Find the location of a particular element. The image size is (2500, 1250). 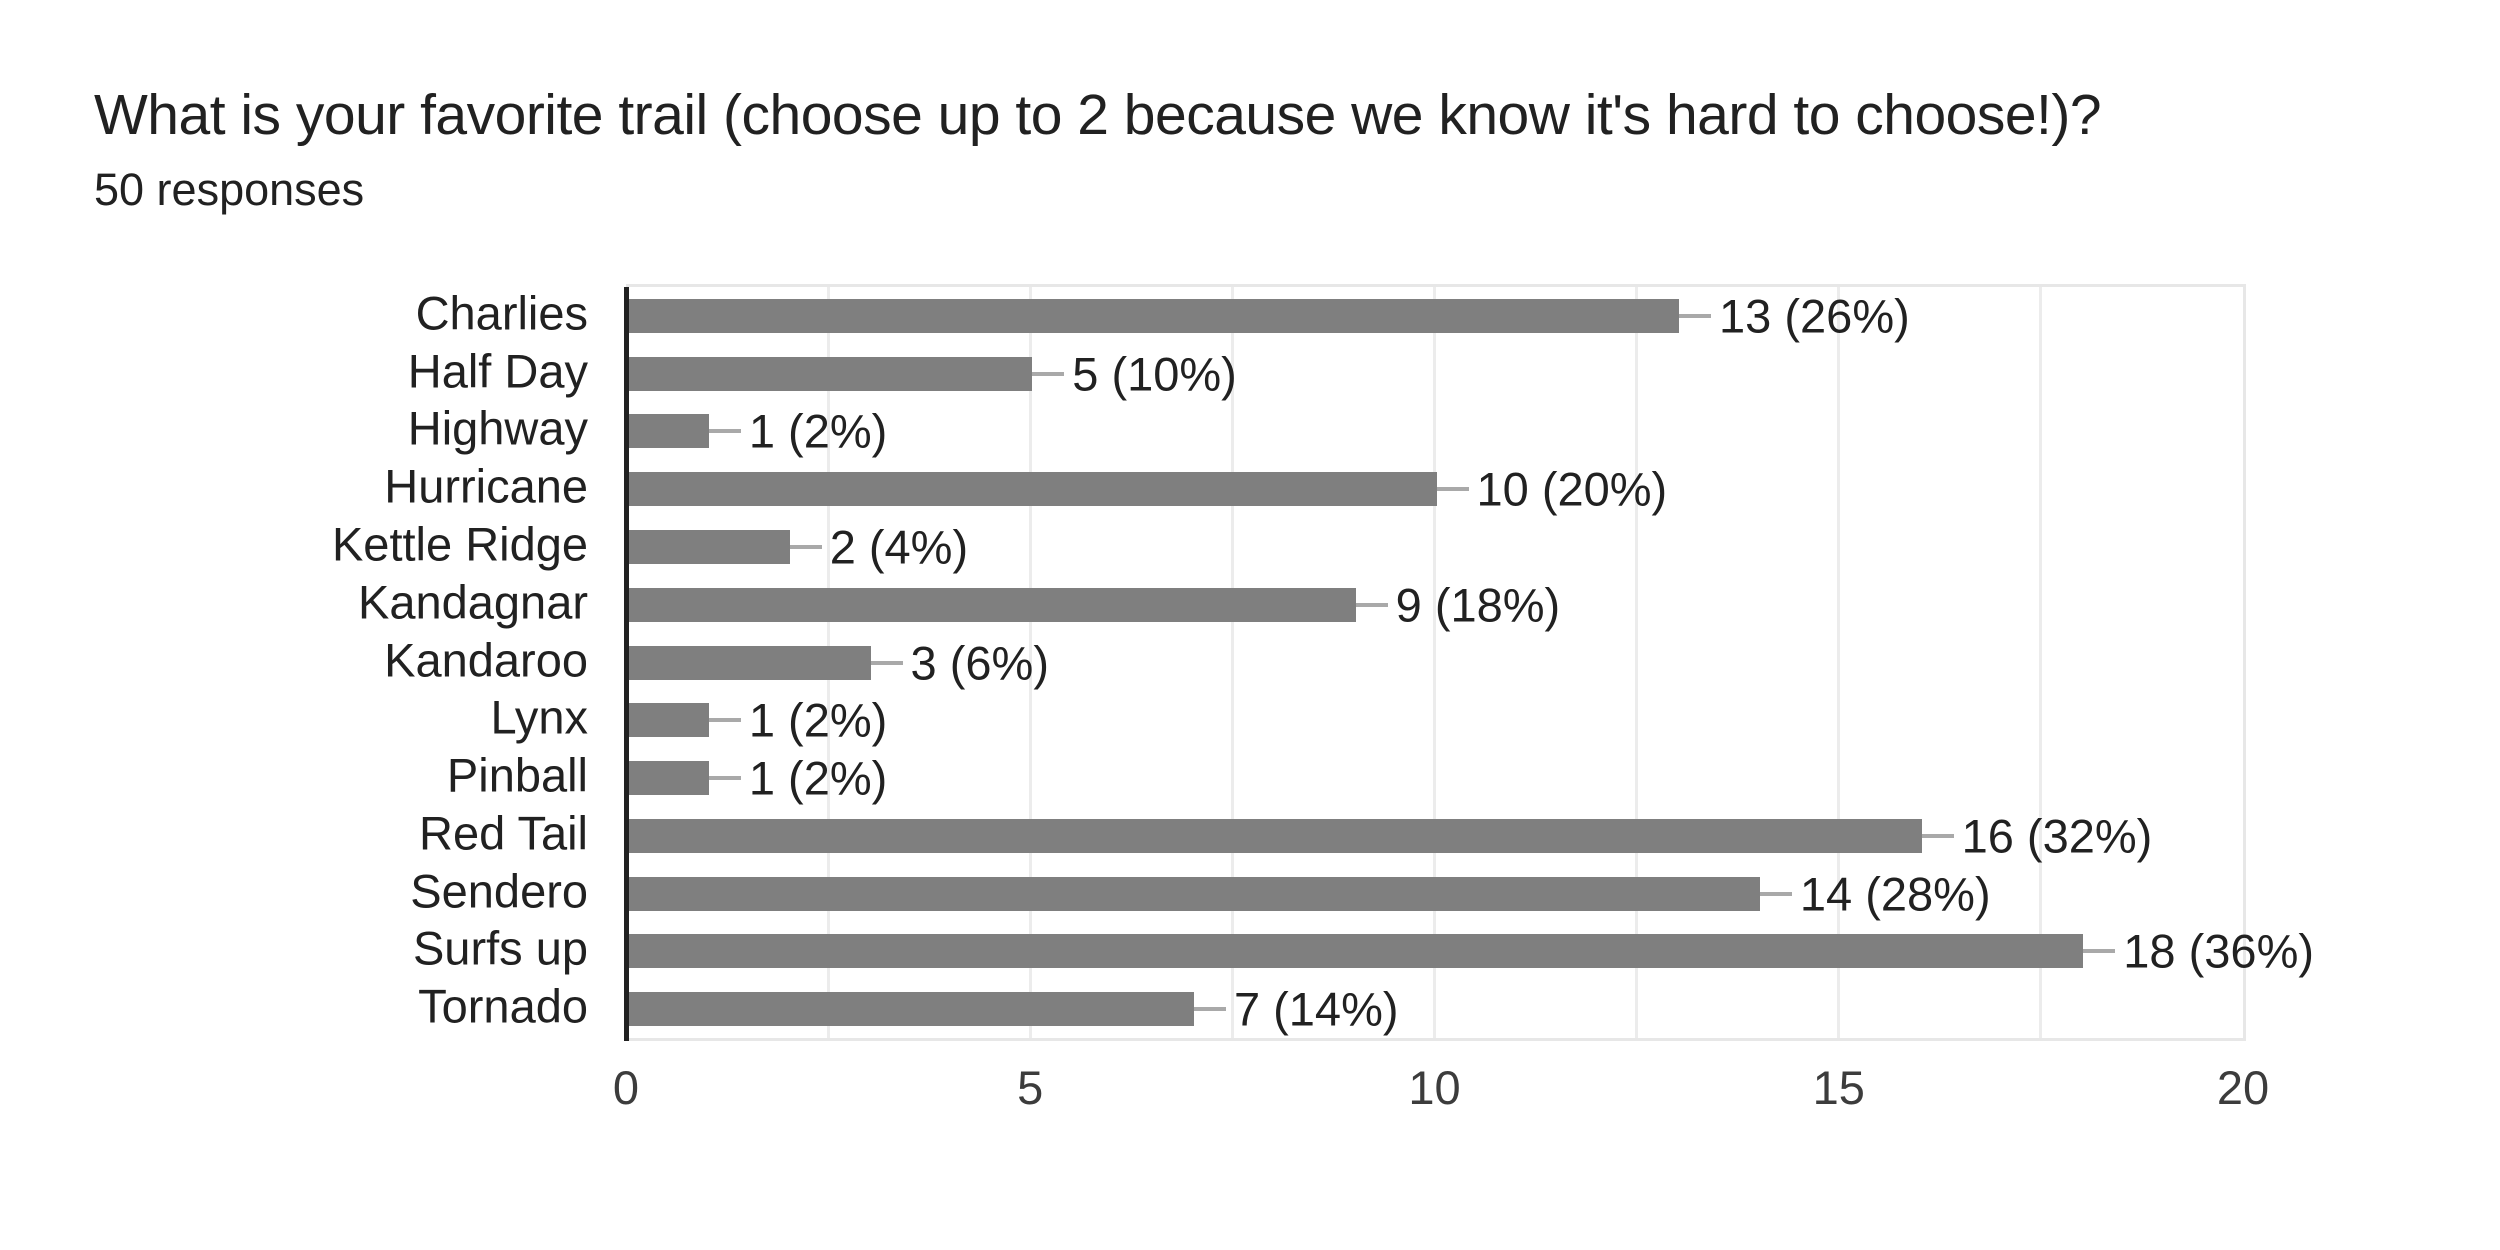

bar-kandagnar is located at coordinates (992, 604).